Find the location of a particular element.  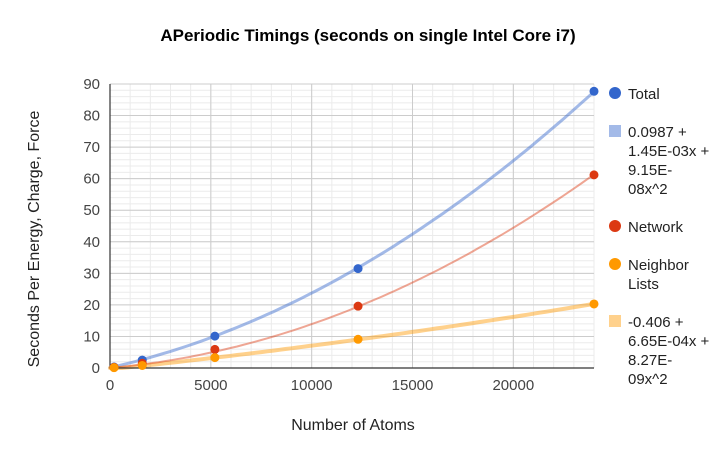

y-tick-label: 60 is located at coordinates (91, 179).